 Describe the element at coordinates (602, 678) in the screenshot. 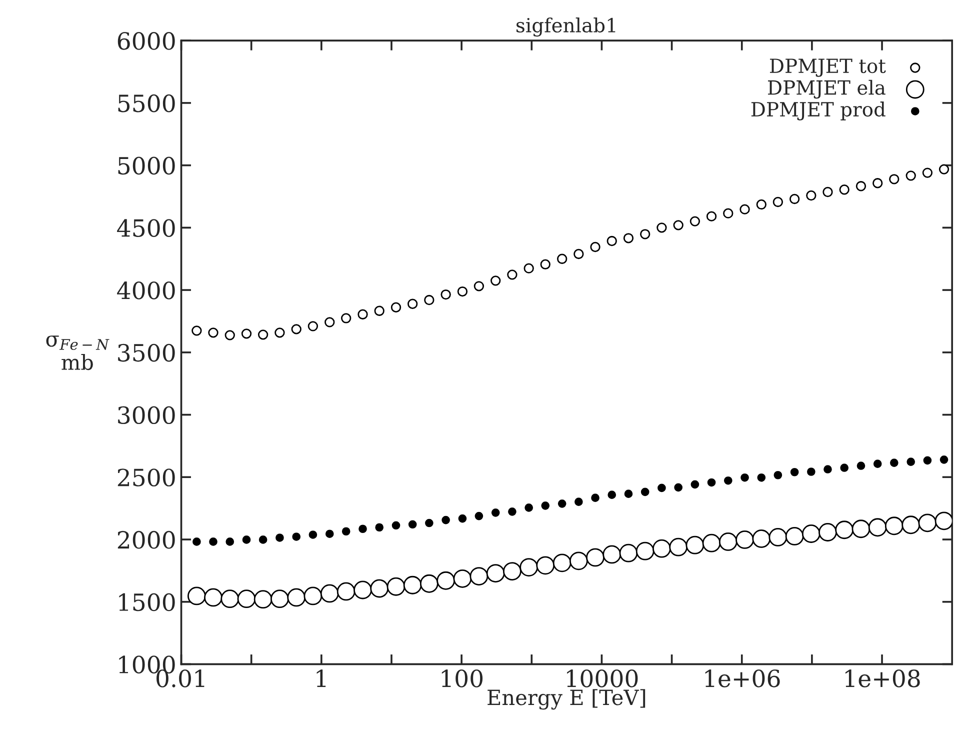

I see `x-tick-label: 10000` at that location.